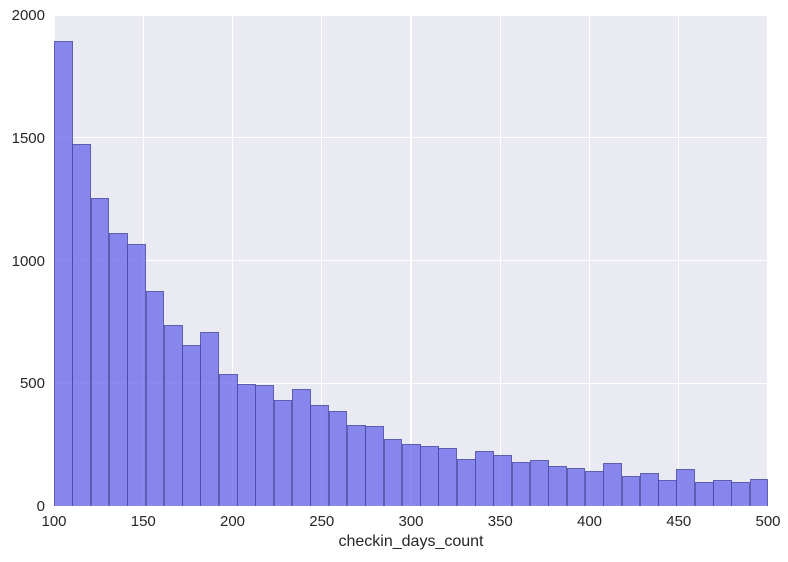  I want to click on y-tick-label: 2000, so click(28, 15).